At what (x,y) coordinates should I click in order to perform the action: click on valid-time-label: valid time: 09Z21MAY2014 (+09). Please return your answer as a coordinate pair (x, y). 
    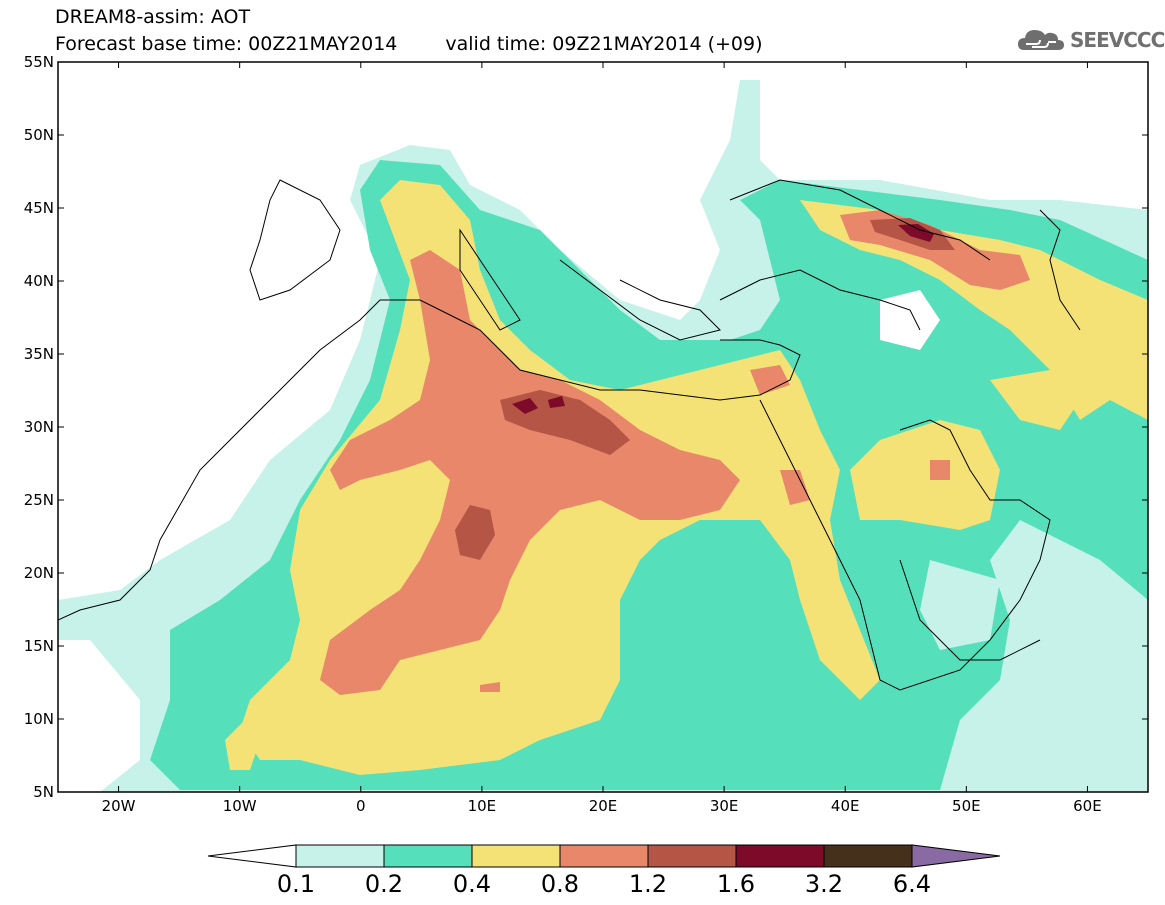
    Looking at the image, I should click on (604, 44).